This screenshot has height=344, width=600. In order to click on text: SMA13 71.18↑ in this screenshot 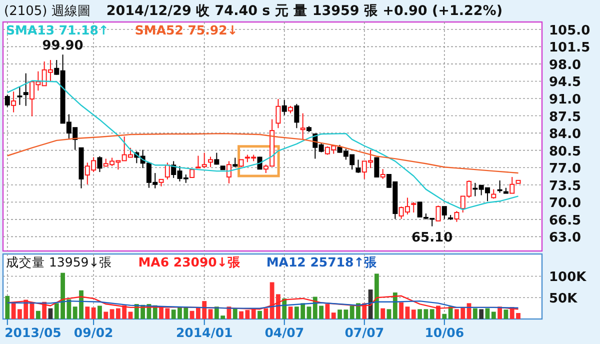, I will do `click(57, 30)`.